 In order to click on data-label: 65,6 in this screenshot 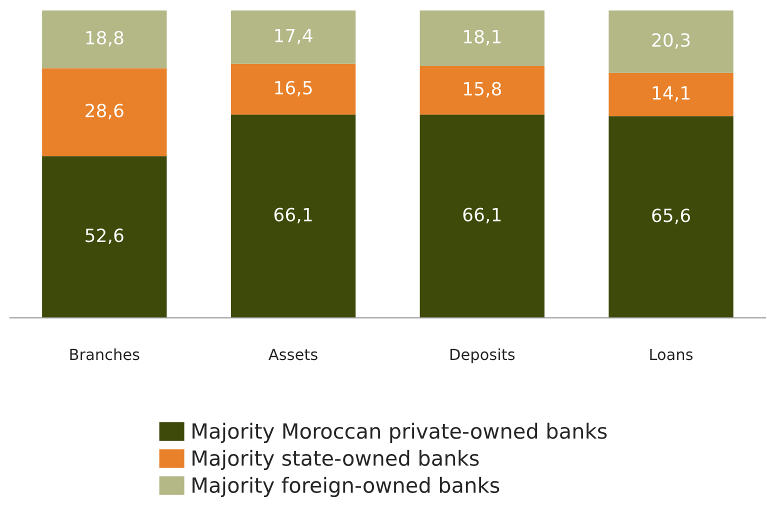, I will do `click(671, 216)`.